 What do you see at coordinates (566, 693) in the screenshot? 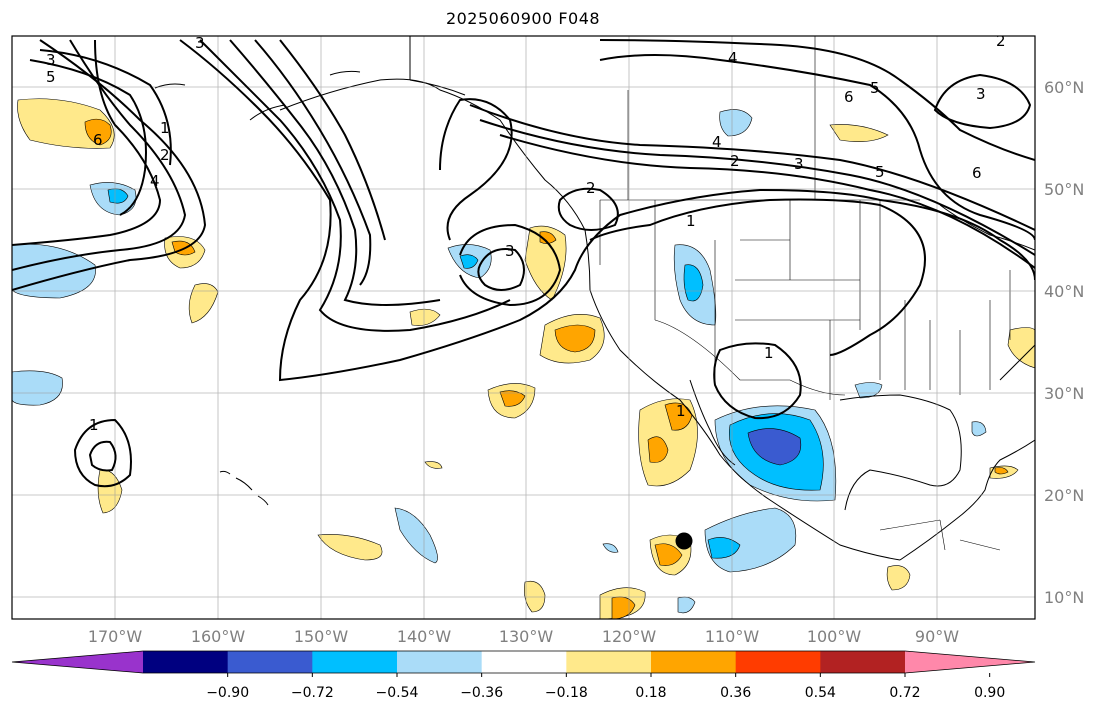
I see `colorbar-tick-label: −0.18` at bounding box center [566, 693].